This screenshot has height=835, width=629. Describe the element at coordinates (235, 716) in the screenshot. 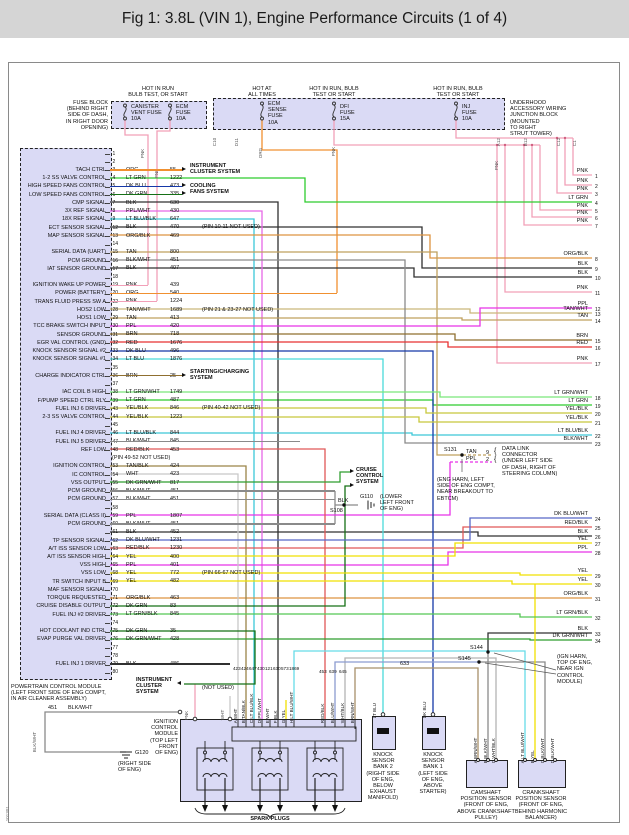

I see `module-pin-label: A WHT` at that location.